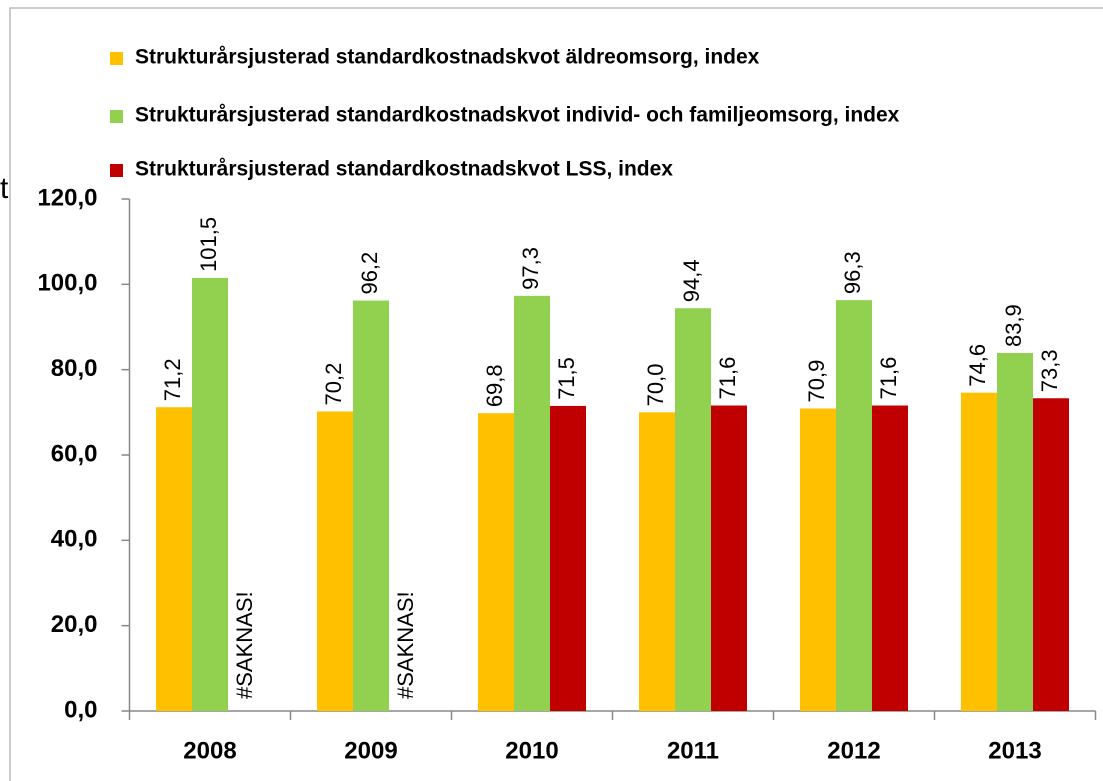 The height and width of the screenshot is (781, 1103). What do you see at coordinates (74, 453) in the screenshot?
I see `y-tick-label: 60,0` at bounding box center [74, 453].